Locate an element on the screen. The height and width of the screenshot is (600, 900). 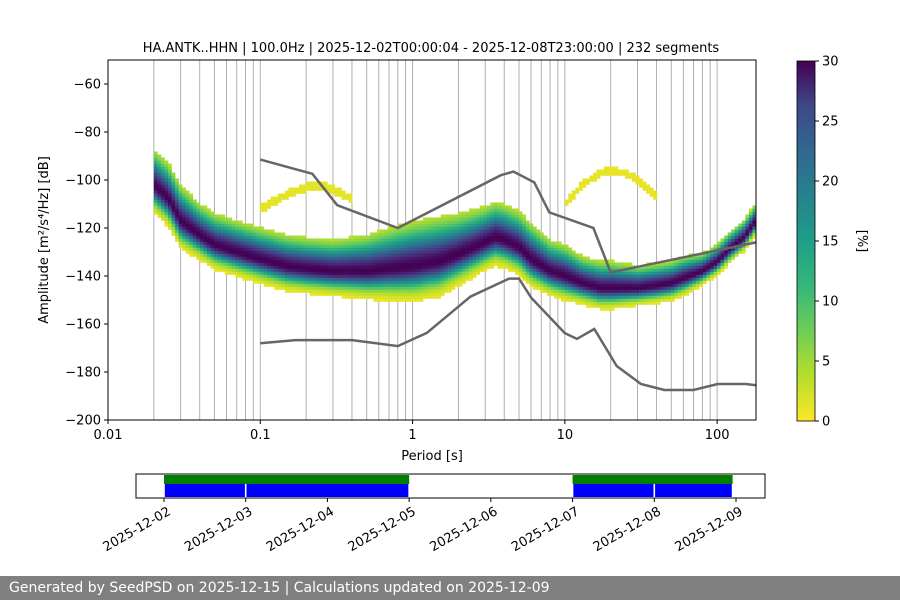
nlnm-curve is located at coordinates (508, 334).